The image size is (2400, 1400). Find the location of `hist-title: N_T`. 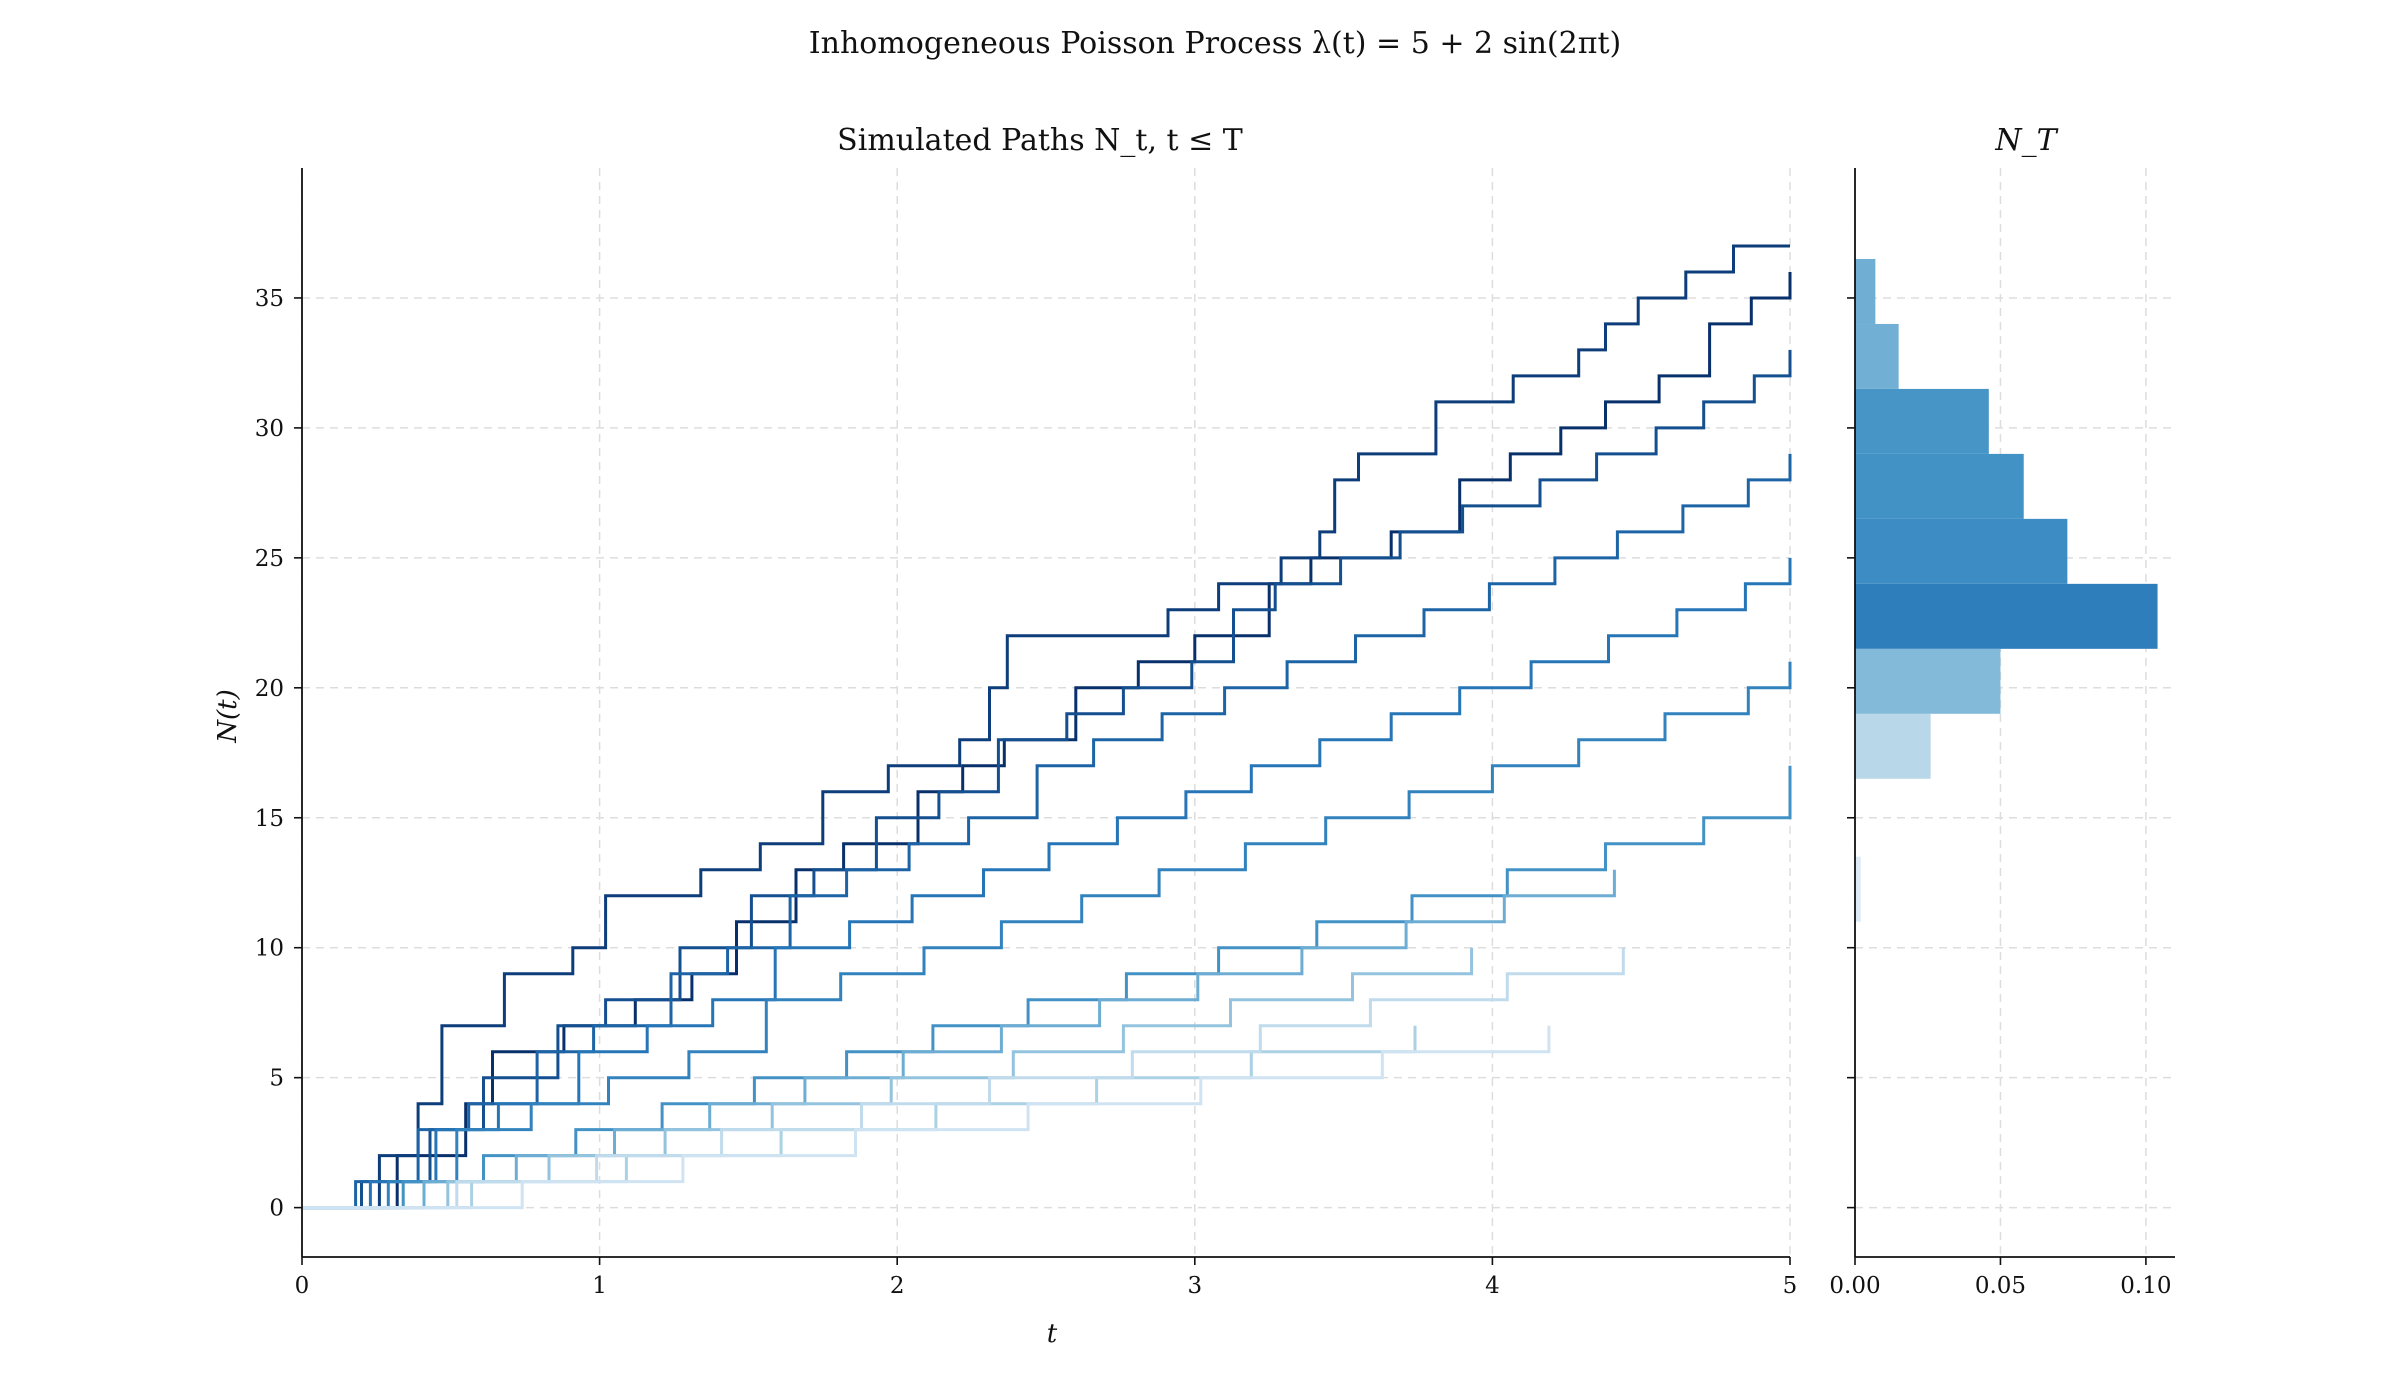

hist-title: N_T is located at coordinates (2026, 140).